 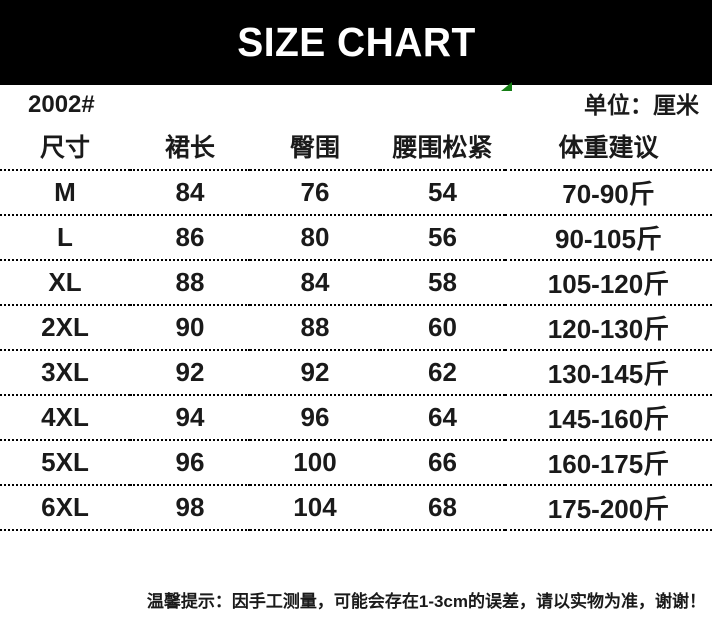 I want to click on cell-hip: 80, so click(x=315, y=238).